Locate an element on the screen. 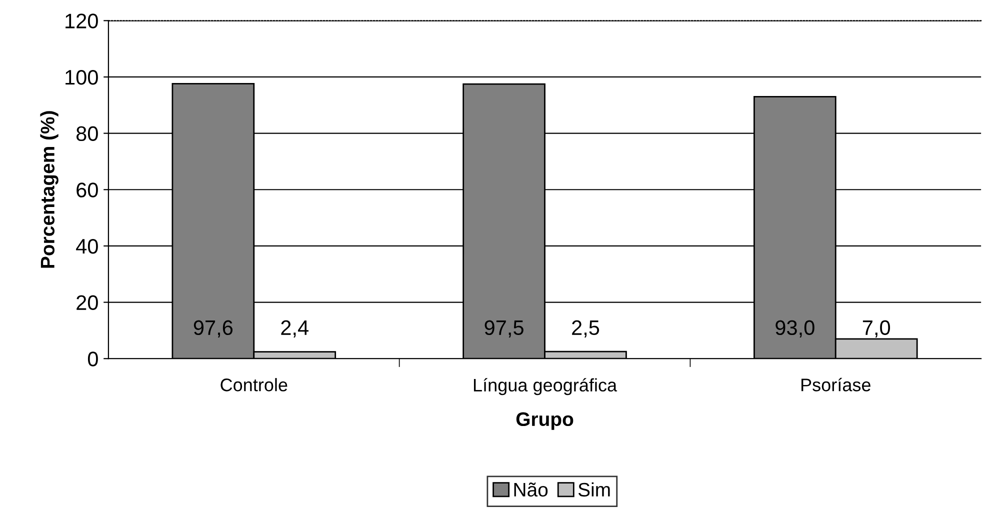  legend-label: Não is located at coordinates (531, 489).